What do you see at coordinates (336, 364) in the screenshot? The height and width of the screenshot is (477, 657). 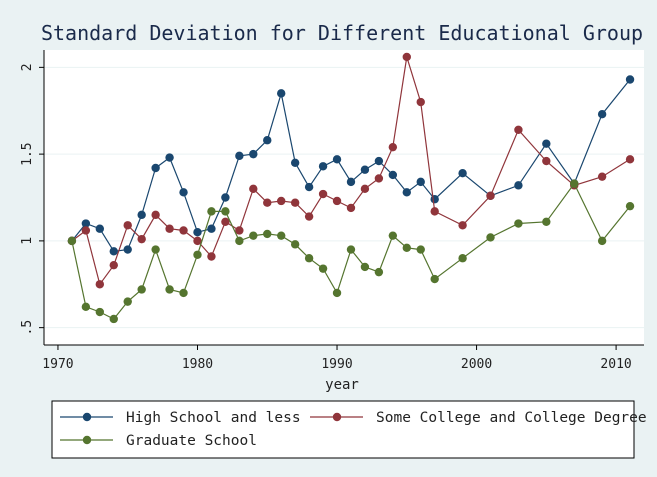 I see `x-tick-label: 1990` at bounding box center [336, 364].